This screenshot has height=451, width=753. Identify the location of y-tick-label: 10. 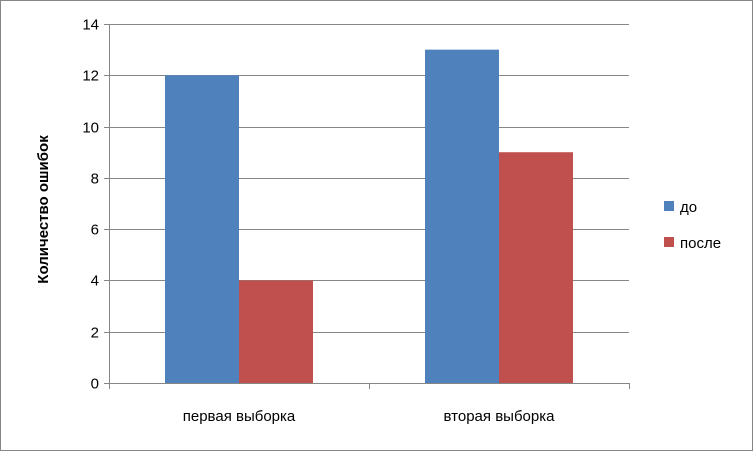
(90, 128).